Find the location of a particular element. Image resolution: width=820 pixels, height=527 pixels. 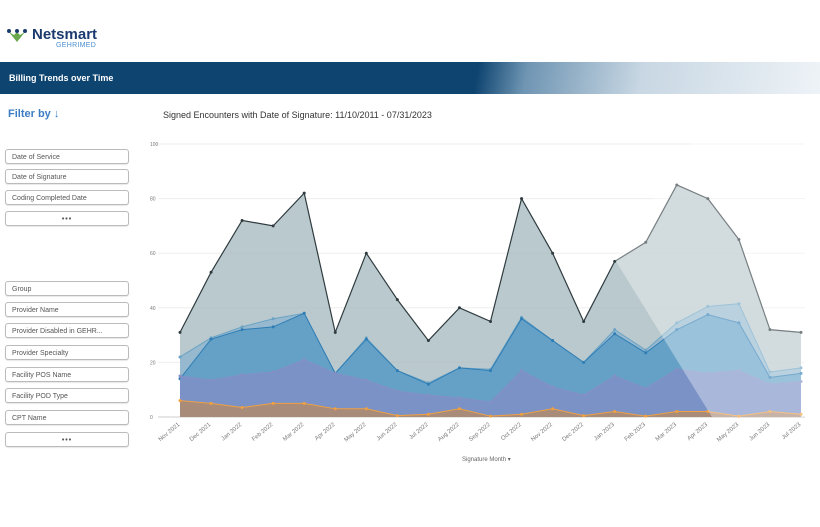

x-tick-label: Sep 2022 is located at coordinates (480, 433).